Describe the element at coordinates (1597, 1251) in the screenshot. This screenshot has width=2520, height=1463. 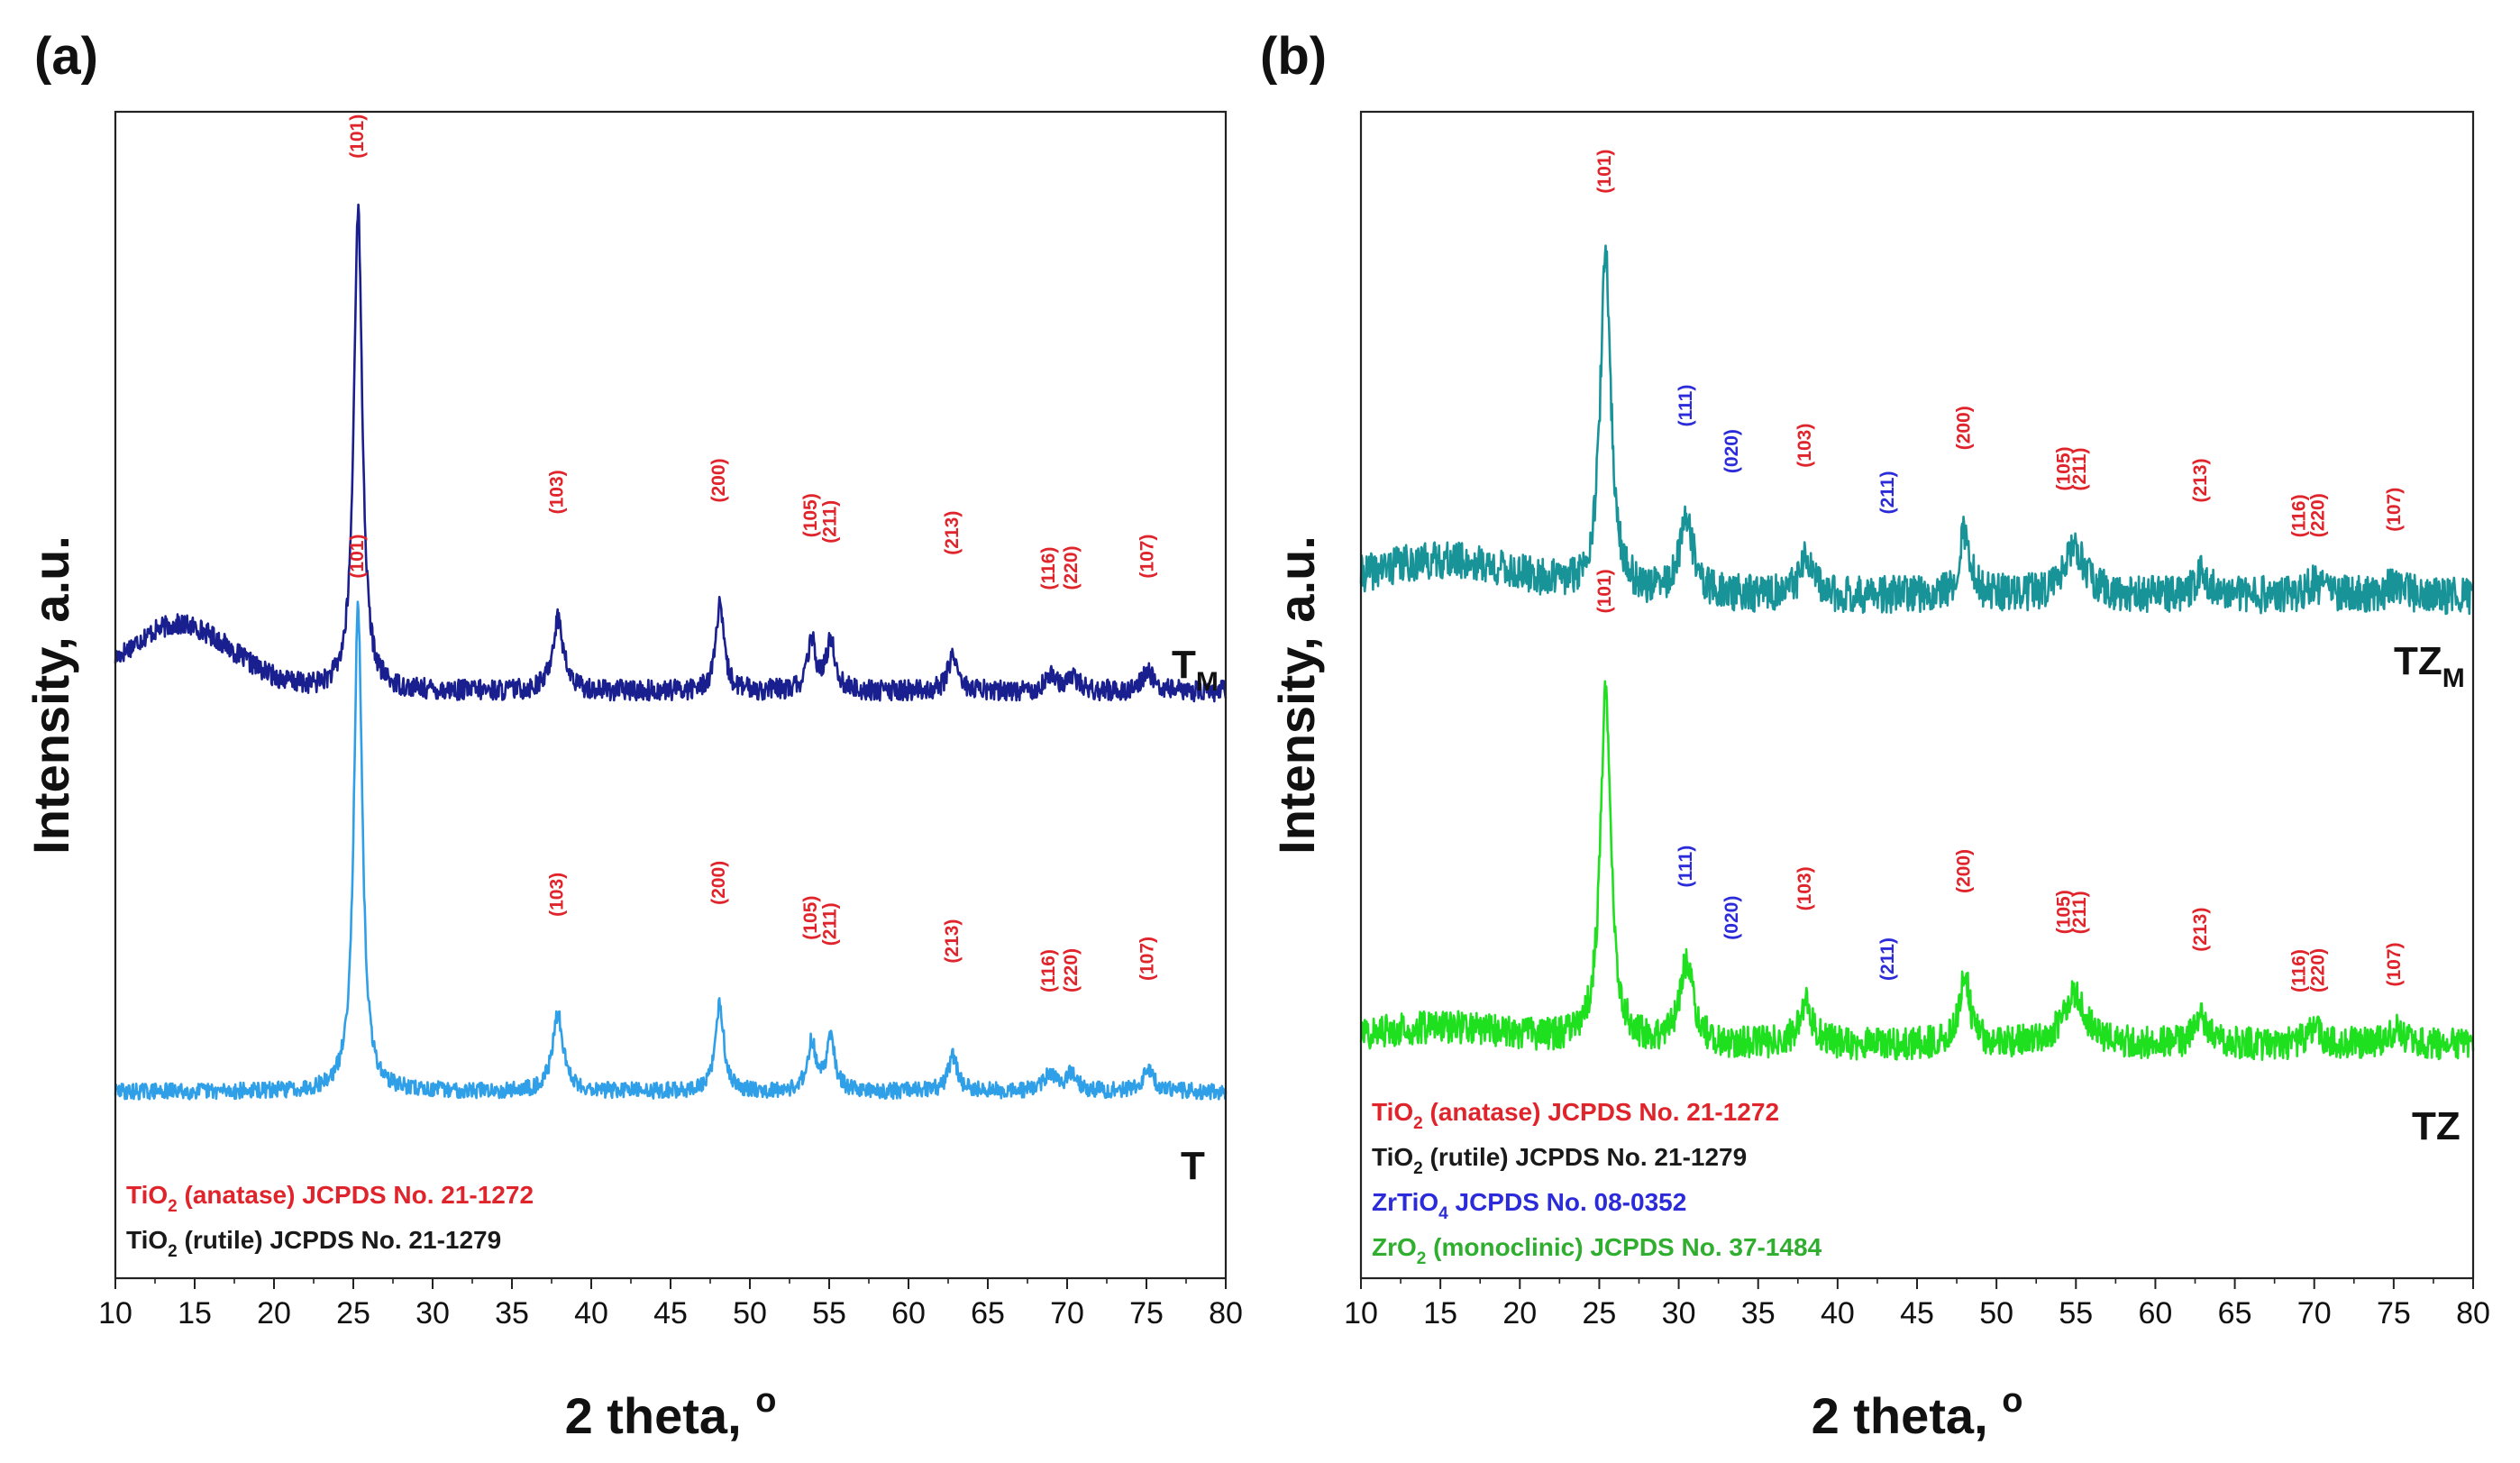
I see `legend-entry: ZrO2 (monoclinic) JCPDS No. 37-1484` at that location.